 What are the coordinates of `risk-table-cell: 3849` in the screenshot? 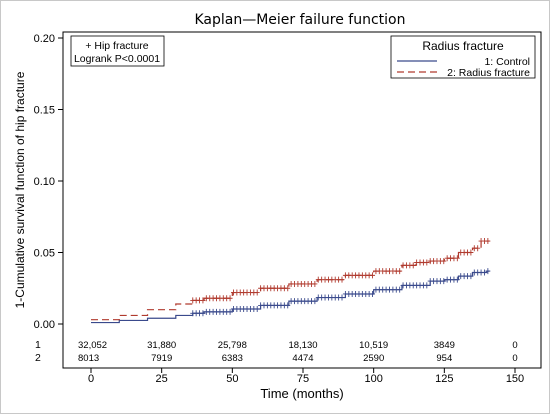 It's located at (444, 345).